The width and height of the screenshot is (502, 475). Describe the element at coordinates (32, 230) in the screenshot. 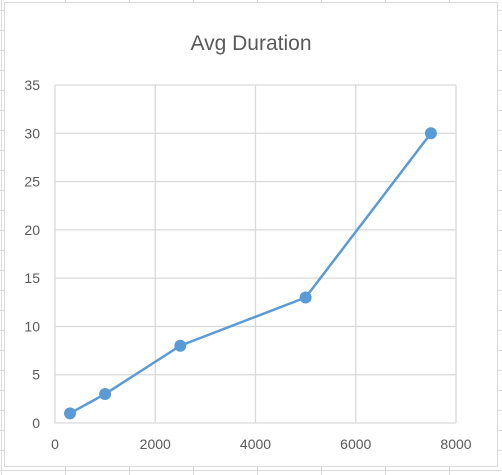

I see `y-tick-label: 20` at that location.